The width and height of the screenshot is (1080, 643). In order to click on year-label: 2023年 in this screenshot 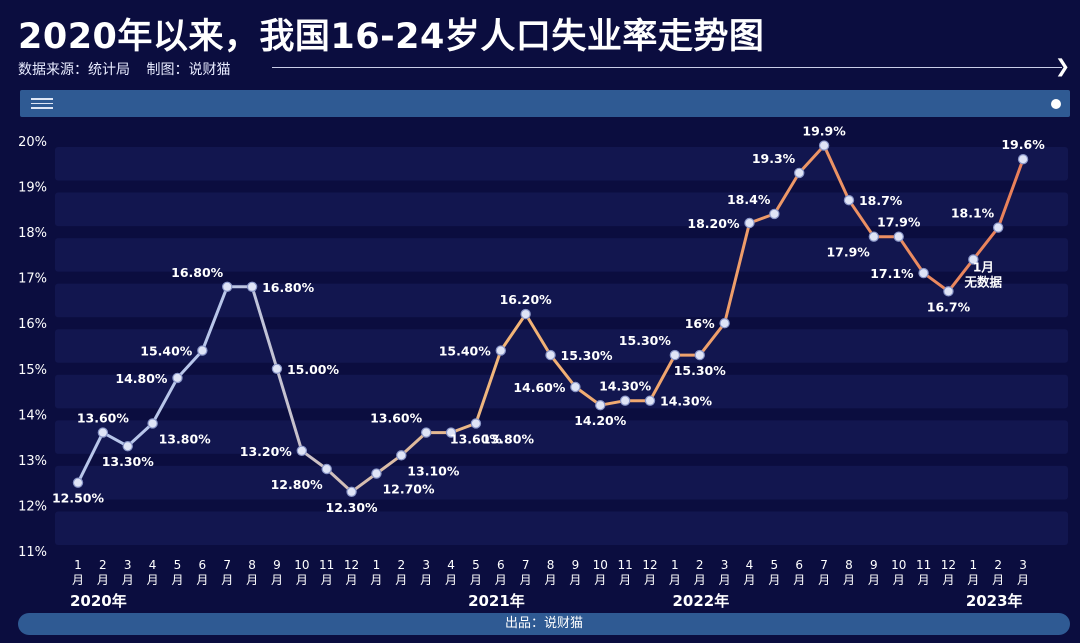, I will do `click(994, 601)`.